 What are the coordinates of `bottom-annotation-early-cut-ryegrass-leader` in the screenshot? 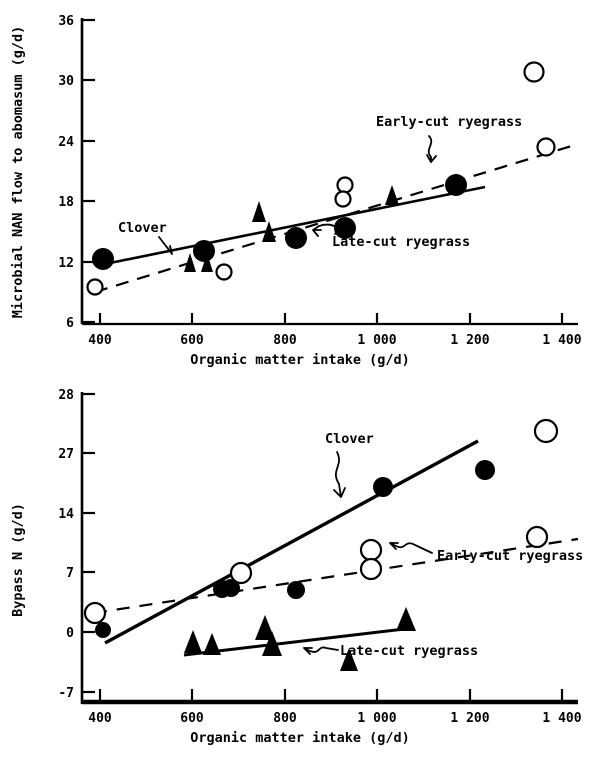 It's located at (411, 548).